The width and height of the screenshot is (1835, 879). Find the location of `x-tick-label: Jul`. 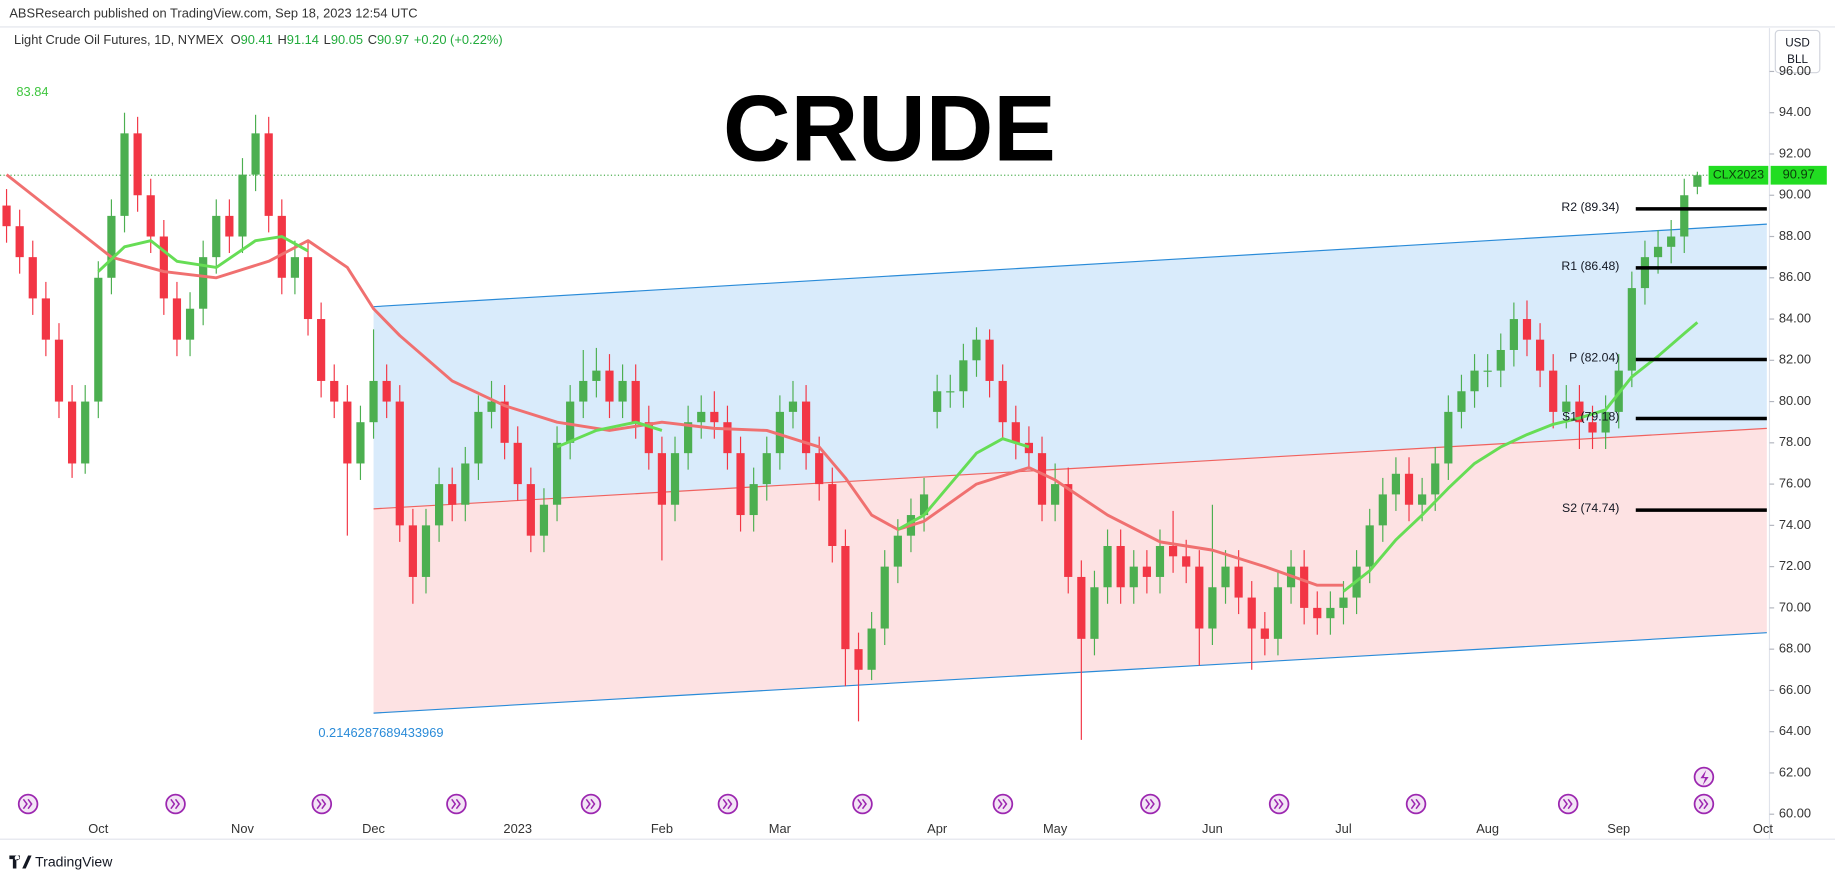

x-tick-label: Jul is located at coordinates (1343, 828).